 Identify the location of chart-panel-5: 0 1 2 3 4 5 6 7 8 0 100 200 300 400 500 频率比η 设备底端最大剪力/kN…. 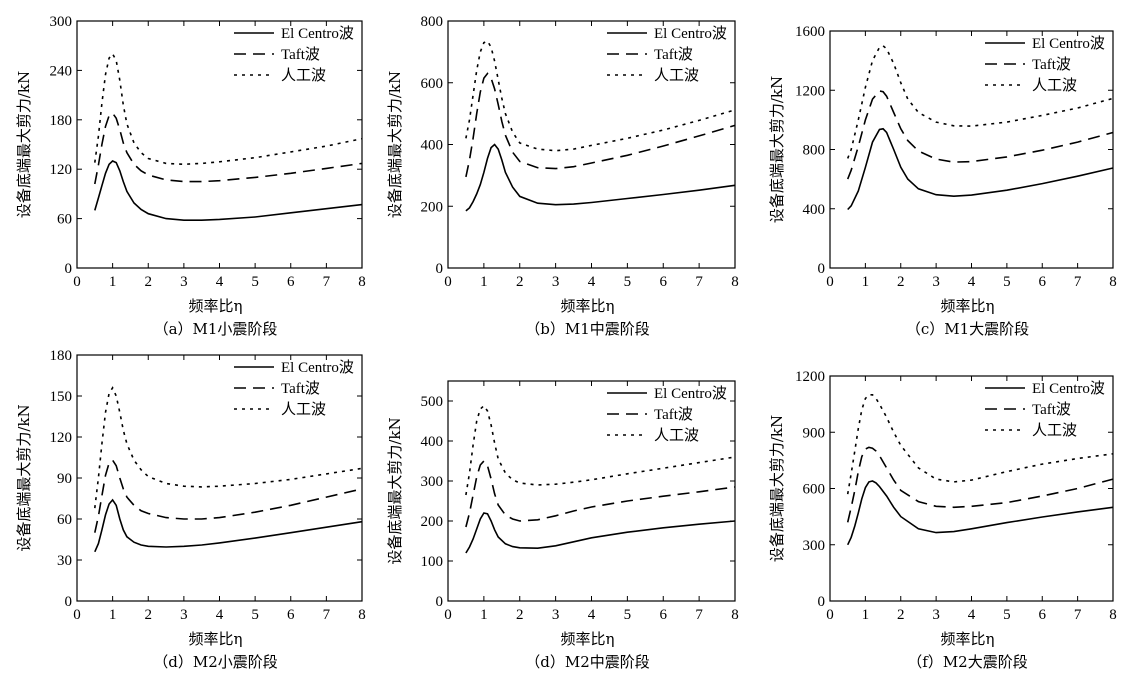
(562, 525).